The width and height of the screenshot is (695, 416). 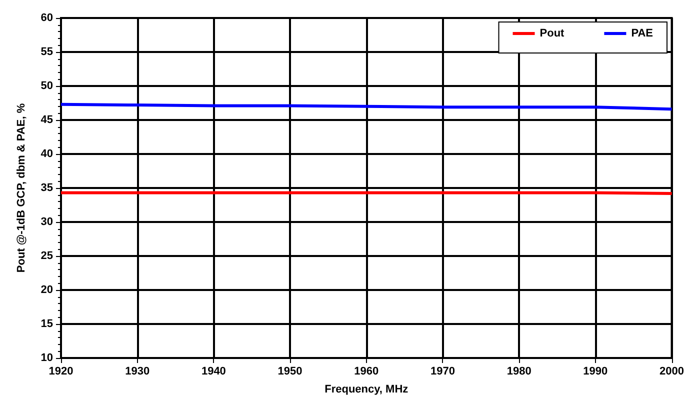 I want to click on y-tick-label: 30, so click(x=46, y=222).